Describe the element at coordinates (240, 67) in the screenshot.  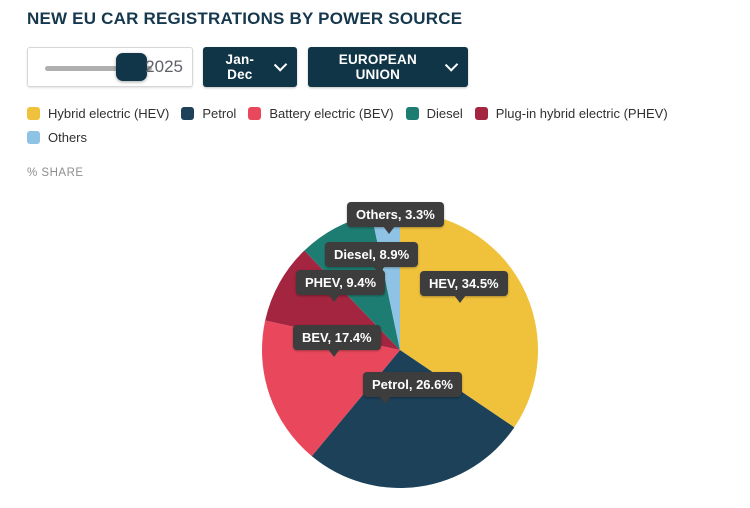
I see `period-dropdown-label: Jan-Dec` at that location.